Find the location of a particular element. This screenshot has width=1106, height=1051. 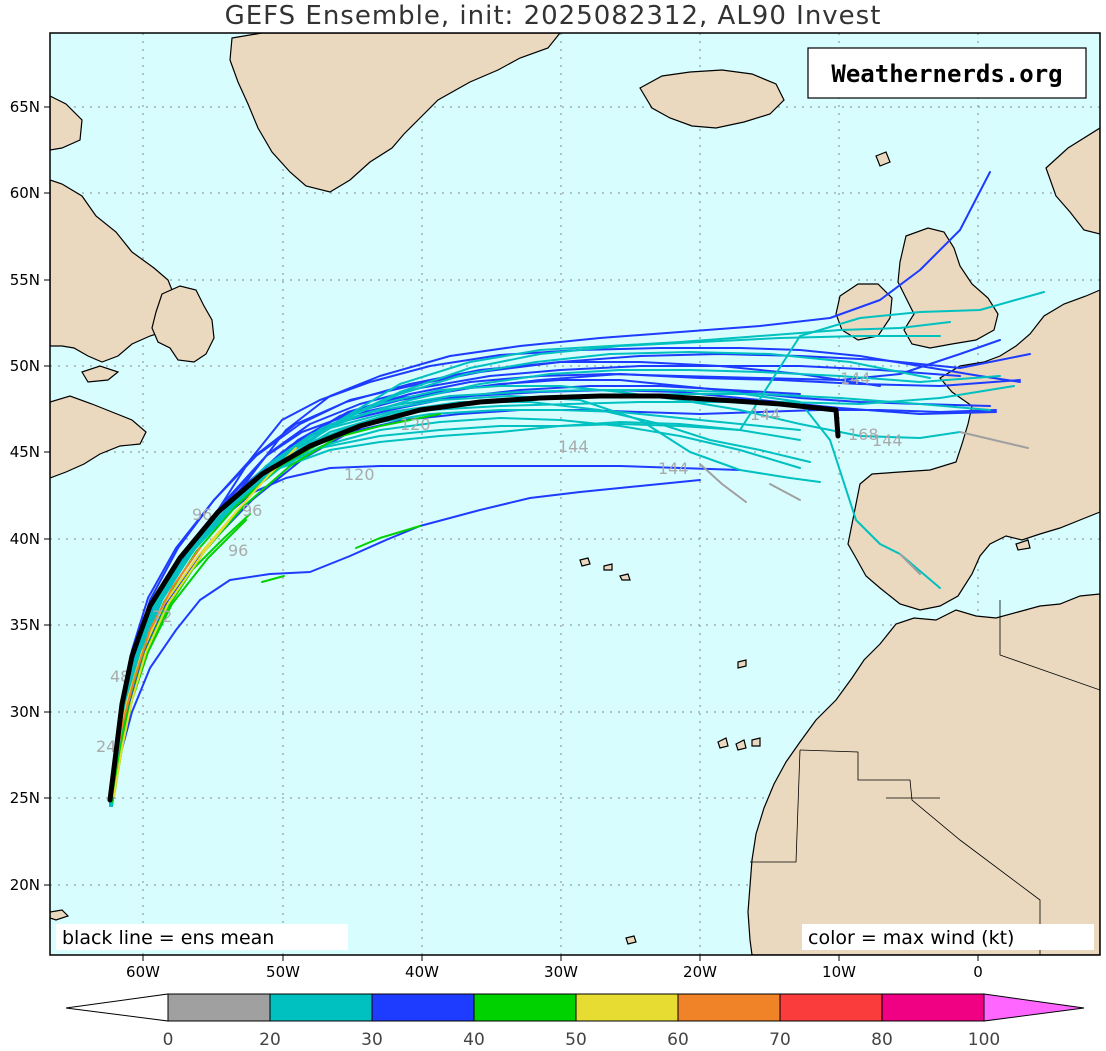

hour-label: 168 is located at coordinates (863, 434).